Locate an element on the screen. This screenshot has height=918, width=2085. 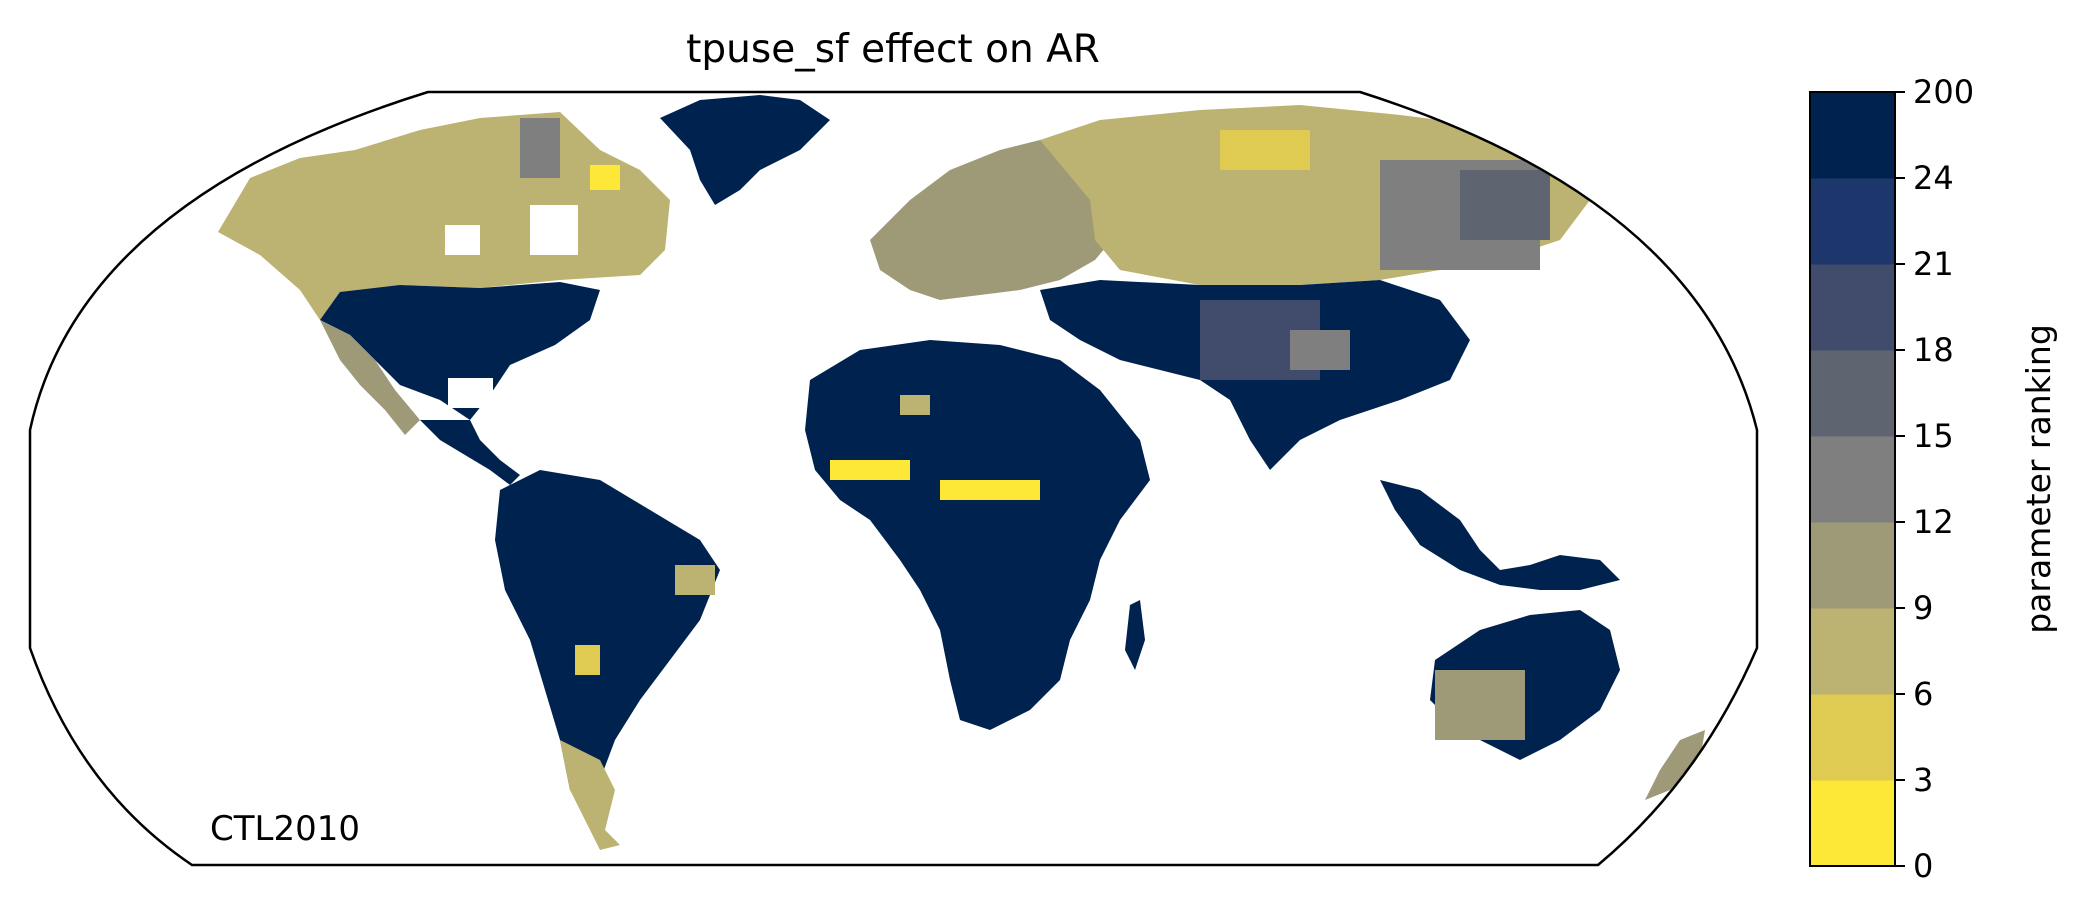
southeast-asia is located at coordinates (1500, 535).